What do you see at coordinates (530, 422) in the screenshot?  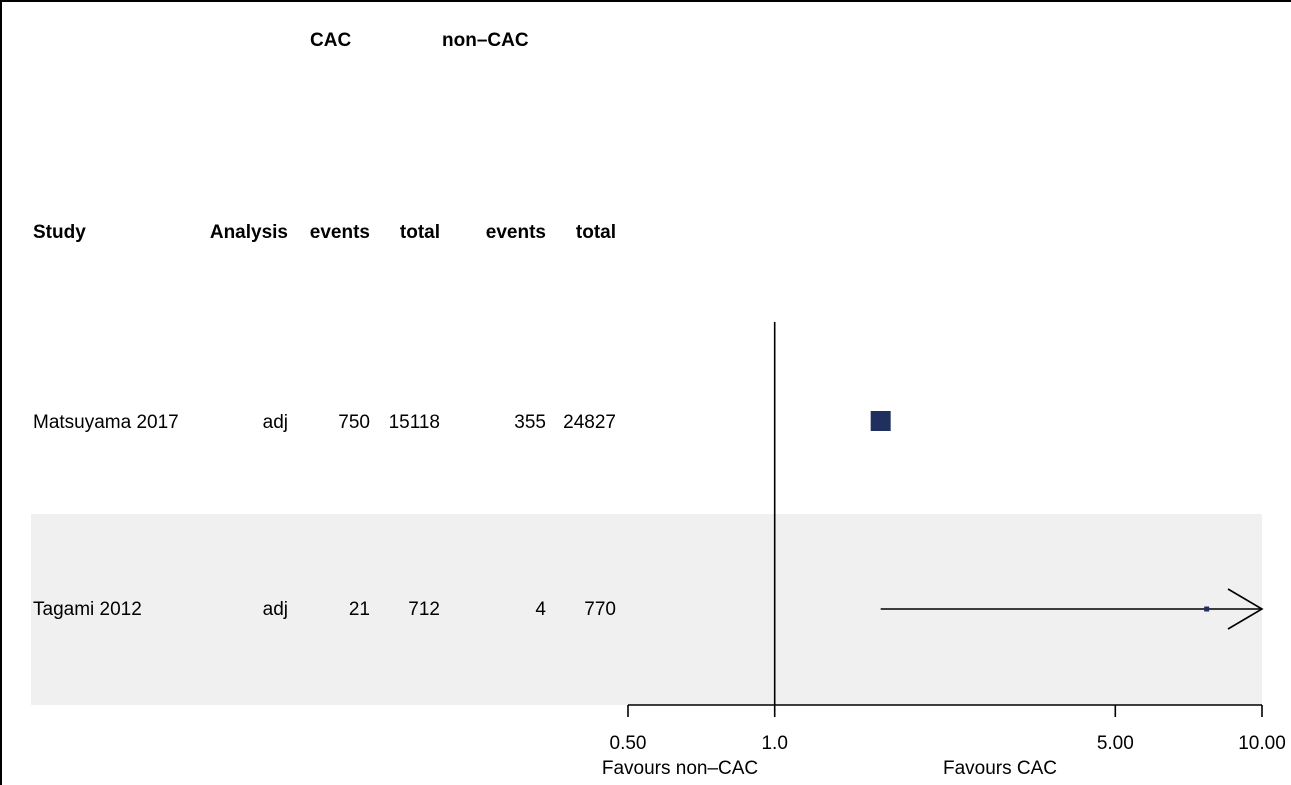 I see `row-noncac-events: 355` at bounding box center [530, 422].